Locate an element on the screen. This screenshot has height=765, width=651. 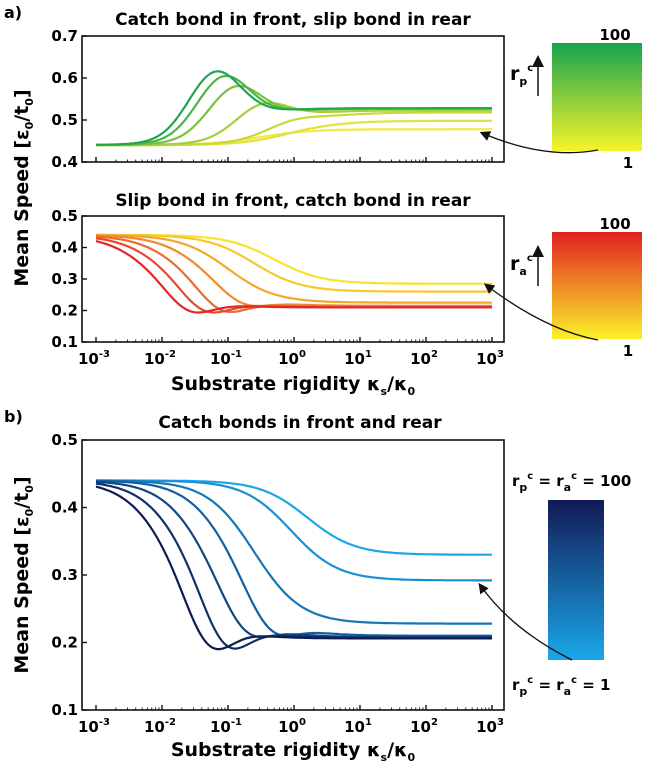
pointer-arrow-top is located at coordinates (539, 142).